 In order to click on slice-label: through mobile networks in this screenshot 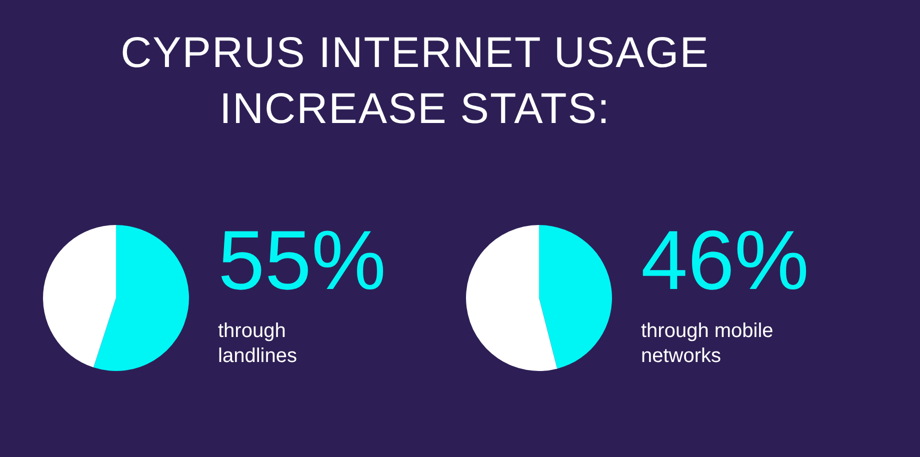, I will do `click(707, 344)`.